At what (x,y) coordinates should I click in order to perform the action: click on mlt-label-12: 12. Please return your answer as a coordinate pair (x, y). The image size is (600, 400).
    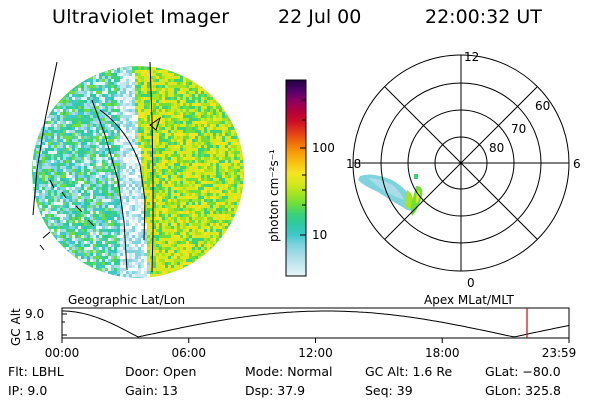
    Looking at the image, I should click on (471, 57).